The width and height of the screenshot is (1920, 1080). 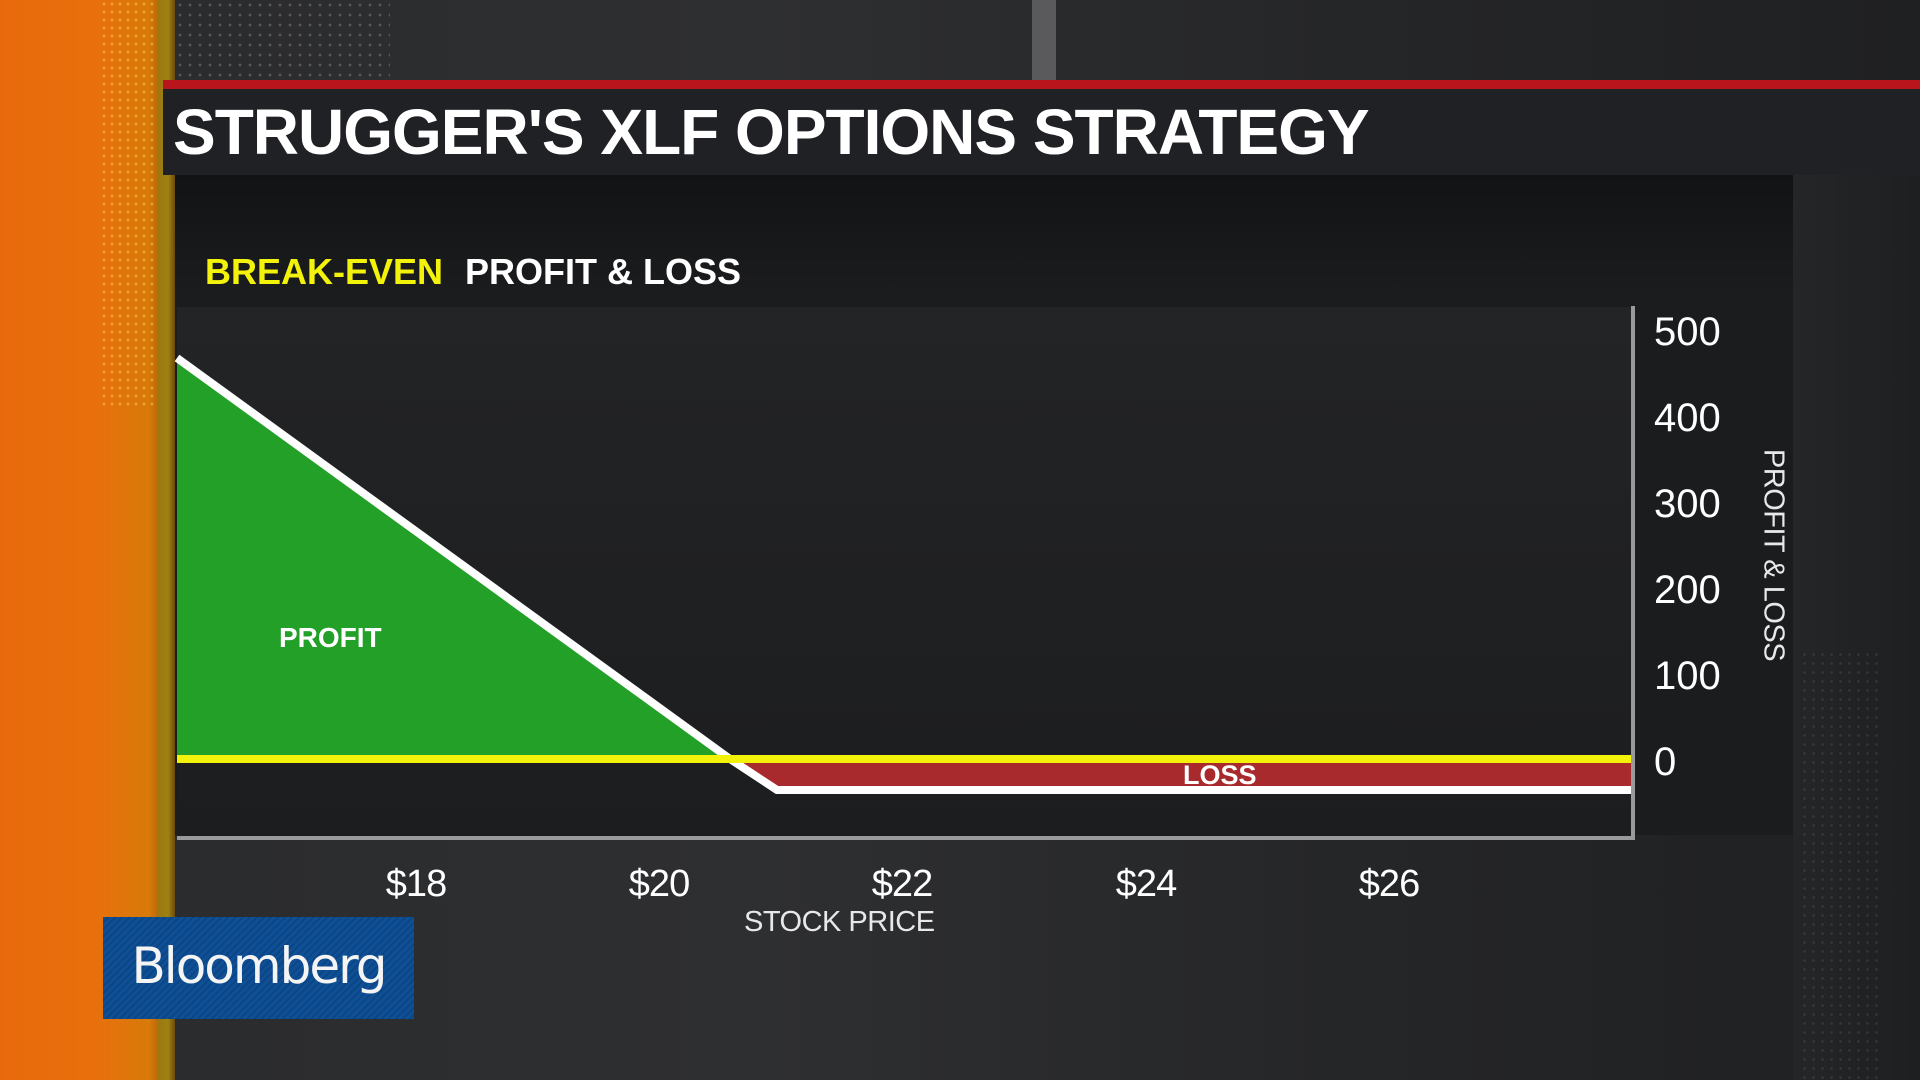 What do you see at coordinates (1687, 332) in the screenshot?
I see `y-tick-500: 500` at bounding box center [1687, 332].